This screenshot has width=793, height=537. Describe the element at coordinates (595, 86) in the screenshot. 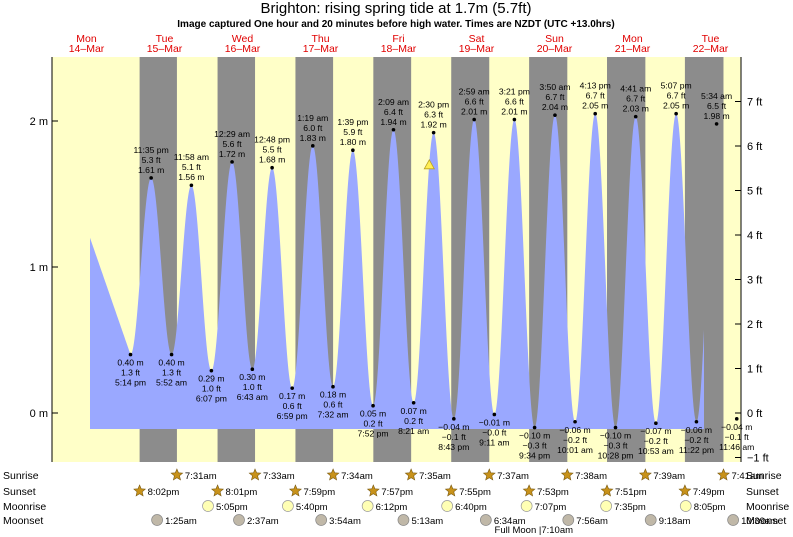

I see `high-tide-time: 4:13 pm` at that location.